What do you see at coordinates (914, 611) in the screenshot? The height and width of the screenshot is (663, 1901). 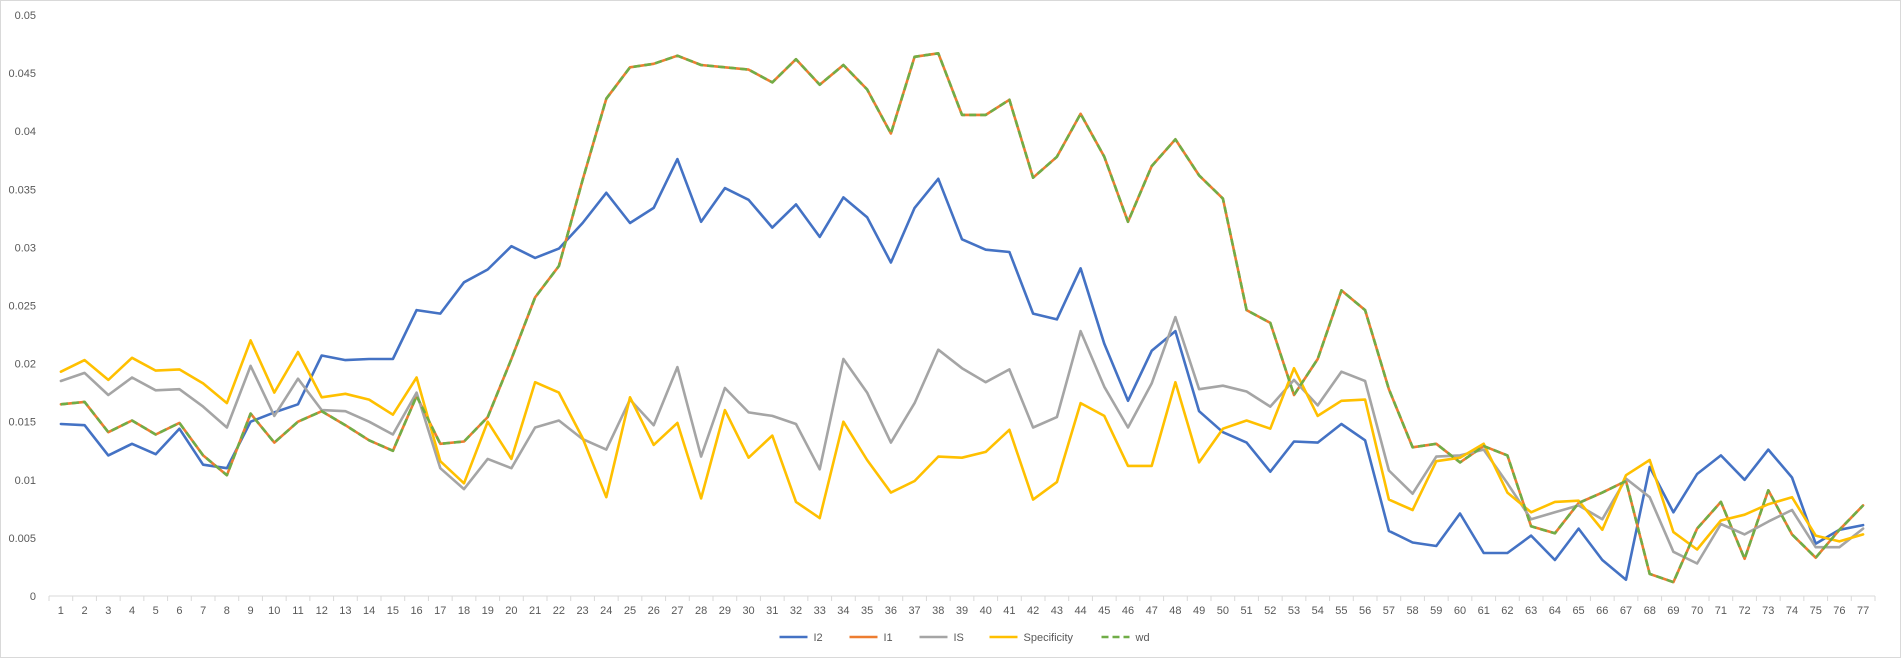 I see `x-tick-label: 37` at bounding box center [914, 611].